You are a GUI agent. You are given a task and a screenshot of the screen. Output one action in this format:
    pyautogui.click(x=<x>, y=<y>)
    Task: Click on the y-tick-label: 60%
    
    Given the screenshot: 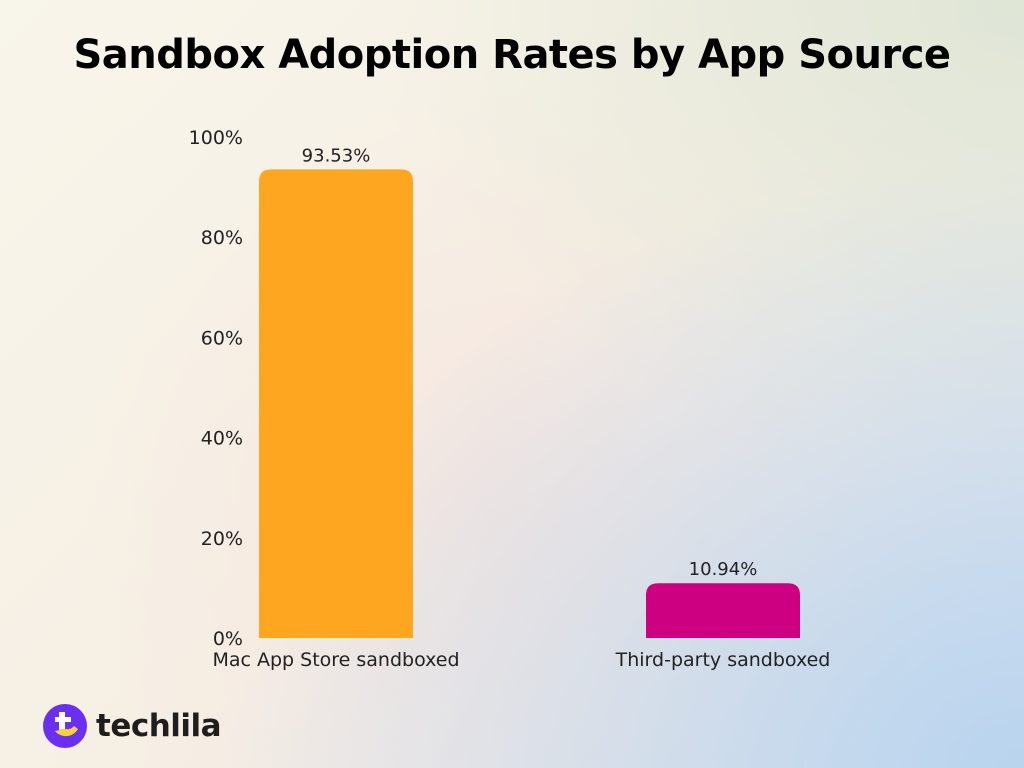 What is the action you would take?
    pyautogui.click(x=222, y=338)
    